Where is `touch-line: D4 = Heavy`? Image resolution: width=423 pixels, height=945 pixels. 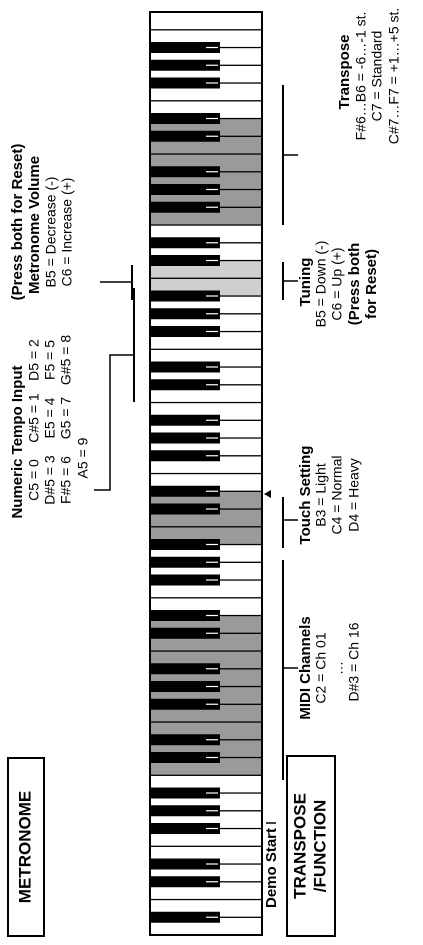 touch-line: D4 = Heavy is located at coordinates (354, 495).